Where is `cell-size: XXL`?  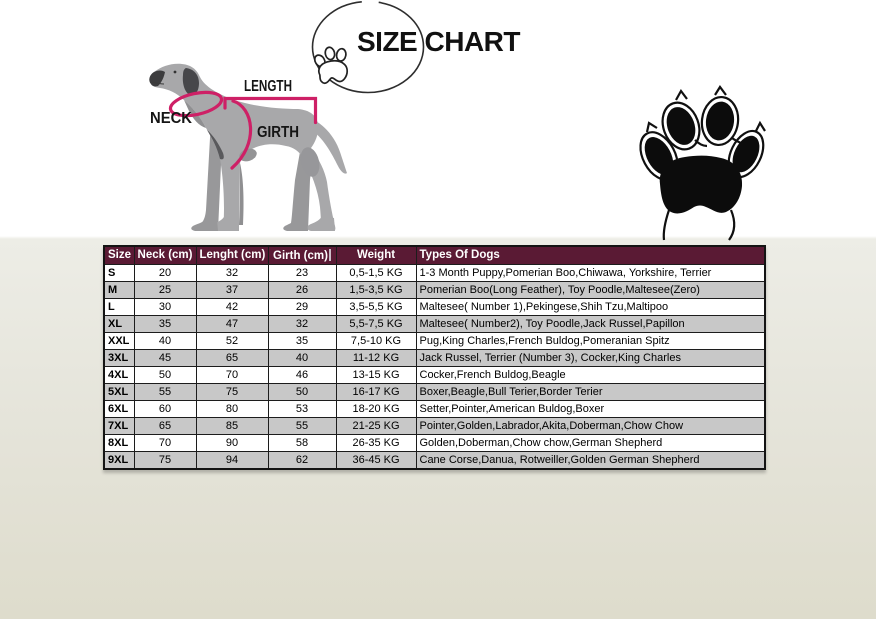
cell-size: XXL is located at coordinates (119, 341).